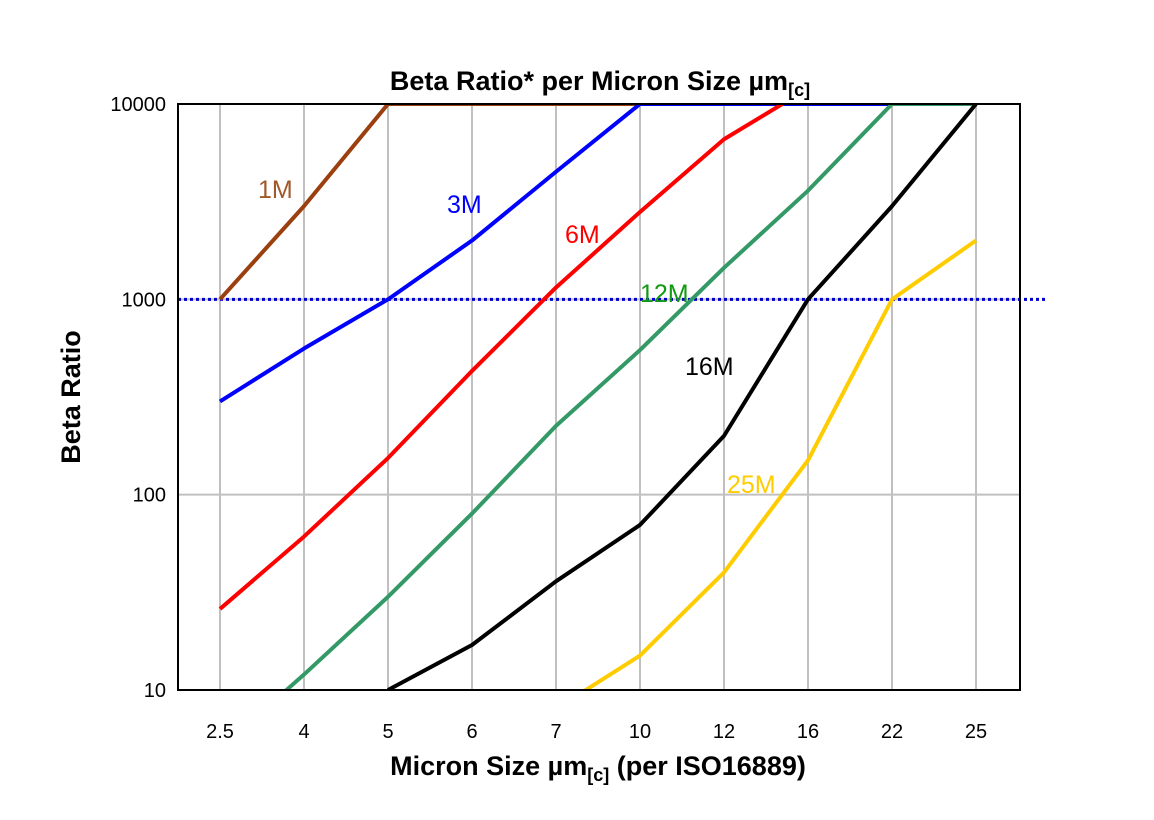 The height and width of the screenshot is (820, 1154). I want to click on y-tick-label: 1000, so click(144, 300).